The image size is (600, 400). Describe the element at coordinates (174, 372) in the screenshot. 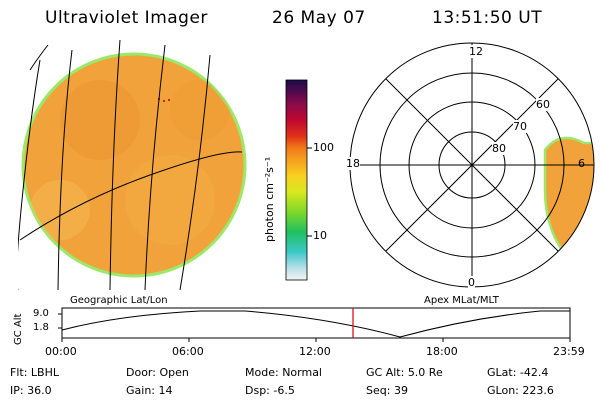

I see `field-door-value: Open` at that location.